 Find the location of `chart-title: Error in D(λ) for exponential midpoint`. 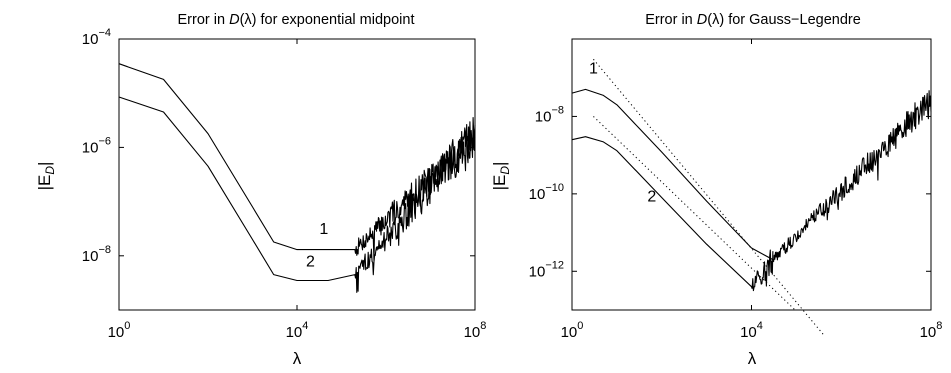

chart-title: Error in D(λ) for exponential midpoint is located at coordinates (296, 20).